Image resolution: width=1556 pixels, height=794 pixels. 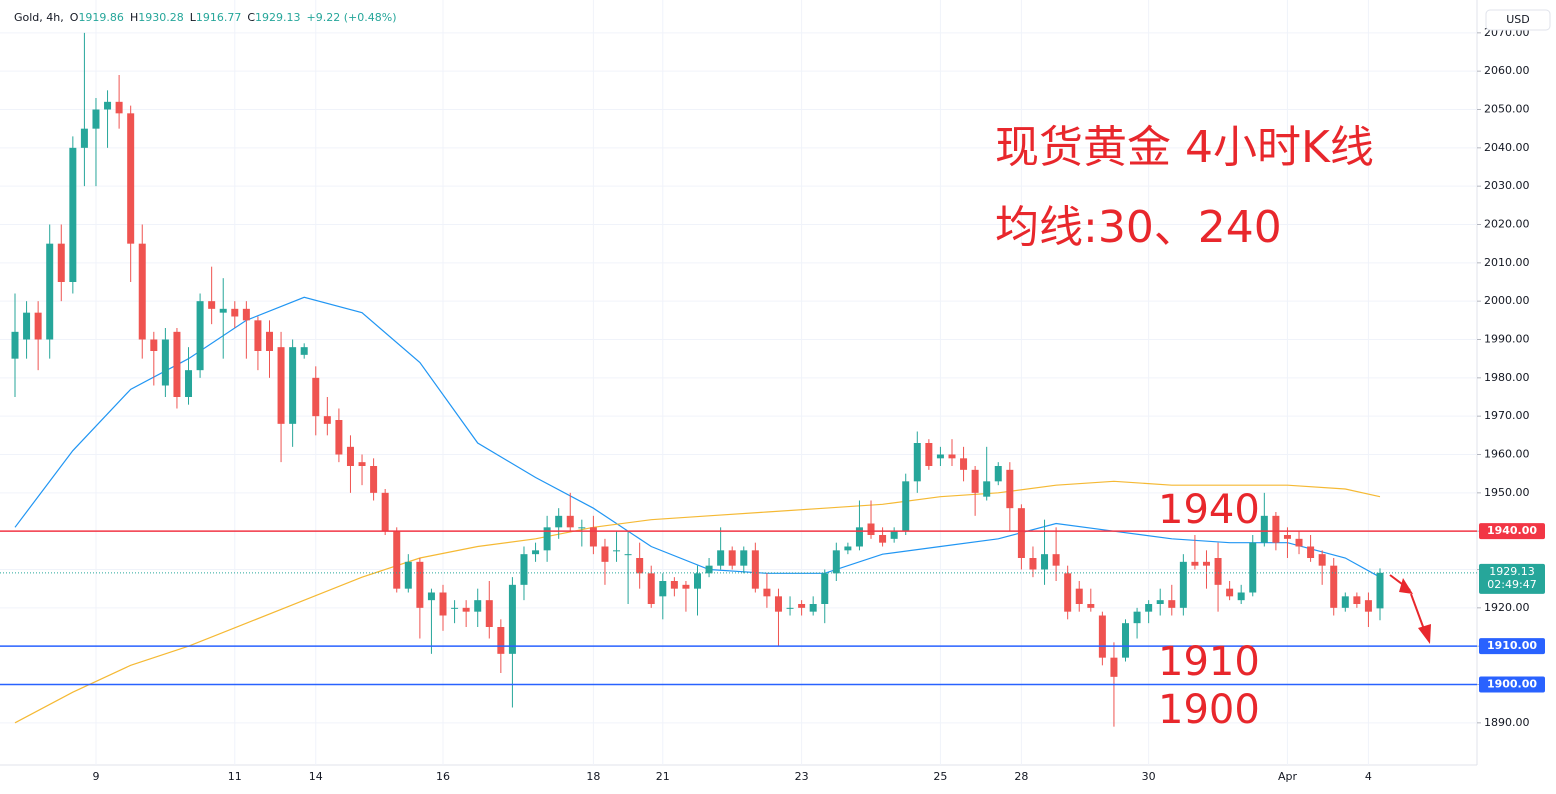 I want to click on countdown: 02:49:47, so click(x=1511, y=584).